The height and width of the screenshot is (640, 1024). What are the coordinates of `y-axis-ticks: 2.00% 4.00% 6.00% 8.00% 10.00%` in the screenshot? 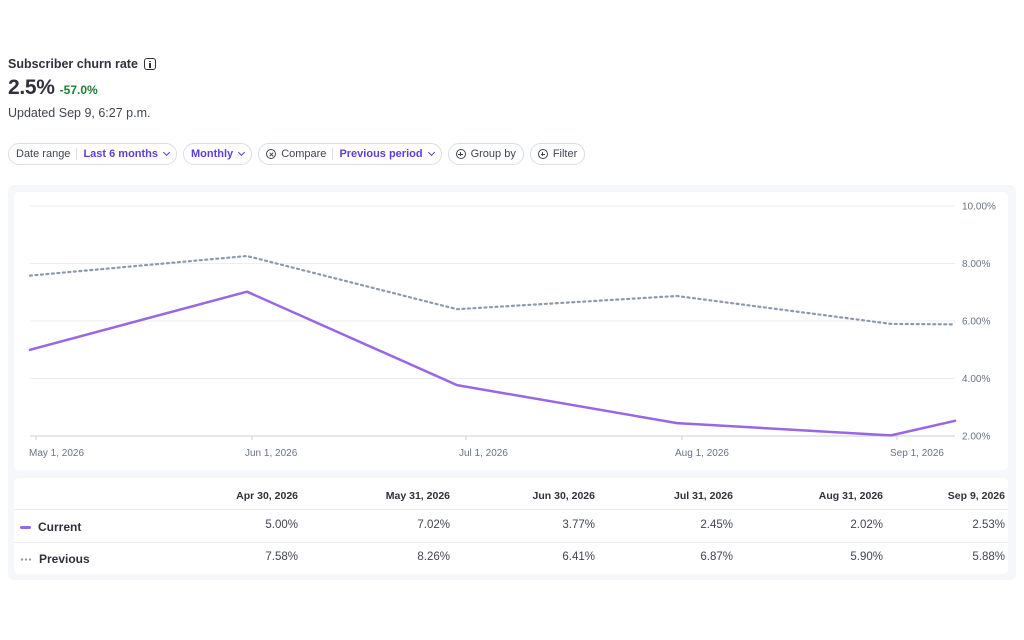 It's located at (979, 322).